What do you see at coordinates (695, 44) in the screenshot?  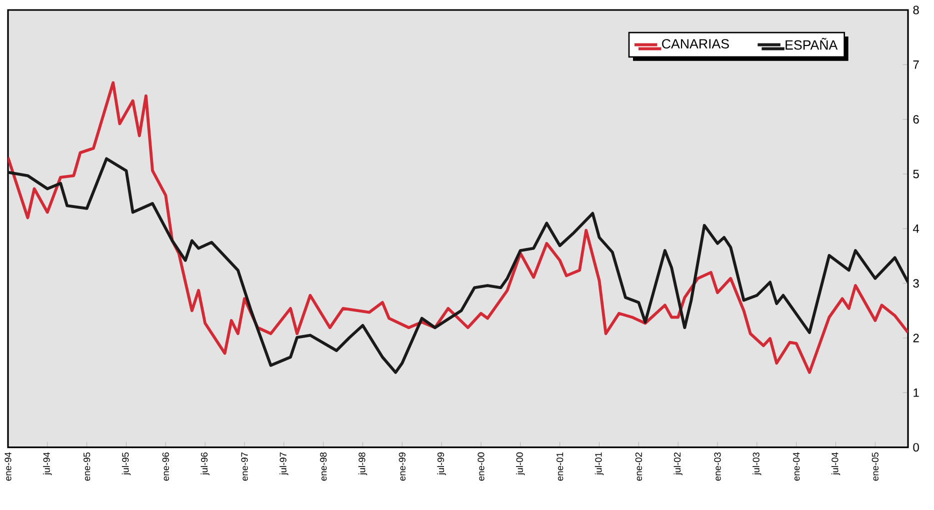 I see `legend-label: CANARIAS` at bounding box center [695, 44].